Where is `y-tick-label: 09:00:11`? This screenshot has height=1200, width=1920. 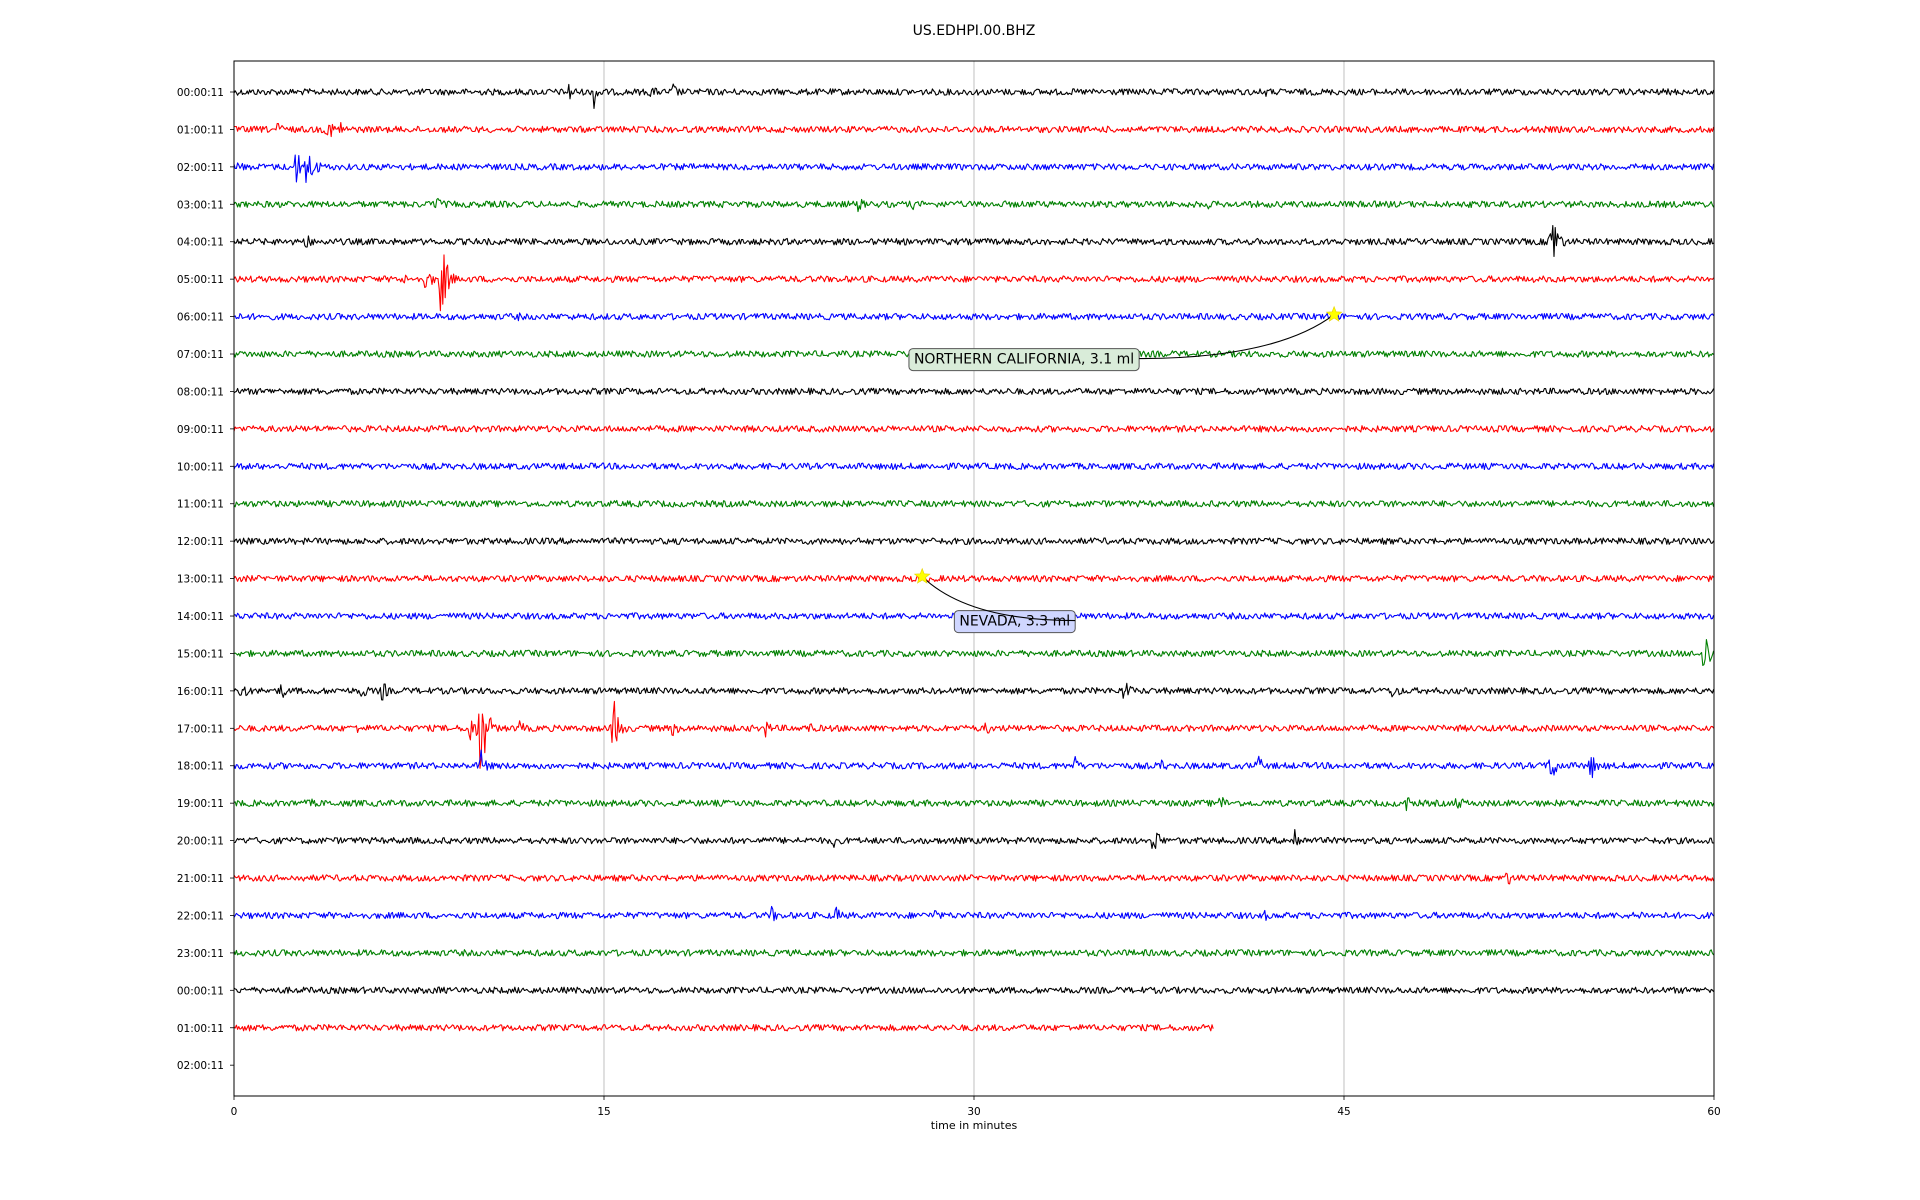 y-tick-label: 09:00:11 is located at coordinates (200, 430).